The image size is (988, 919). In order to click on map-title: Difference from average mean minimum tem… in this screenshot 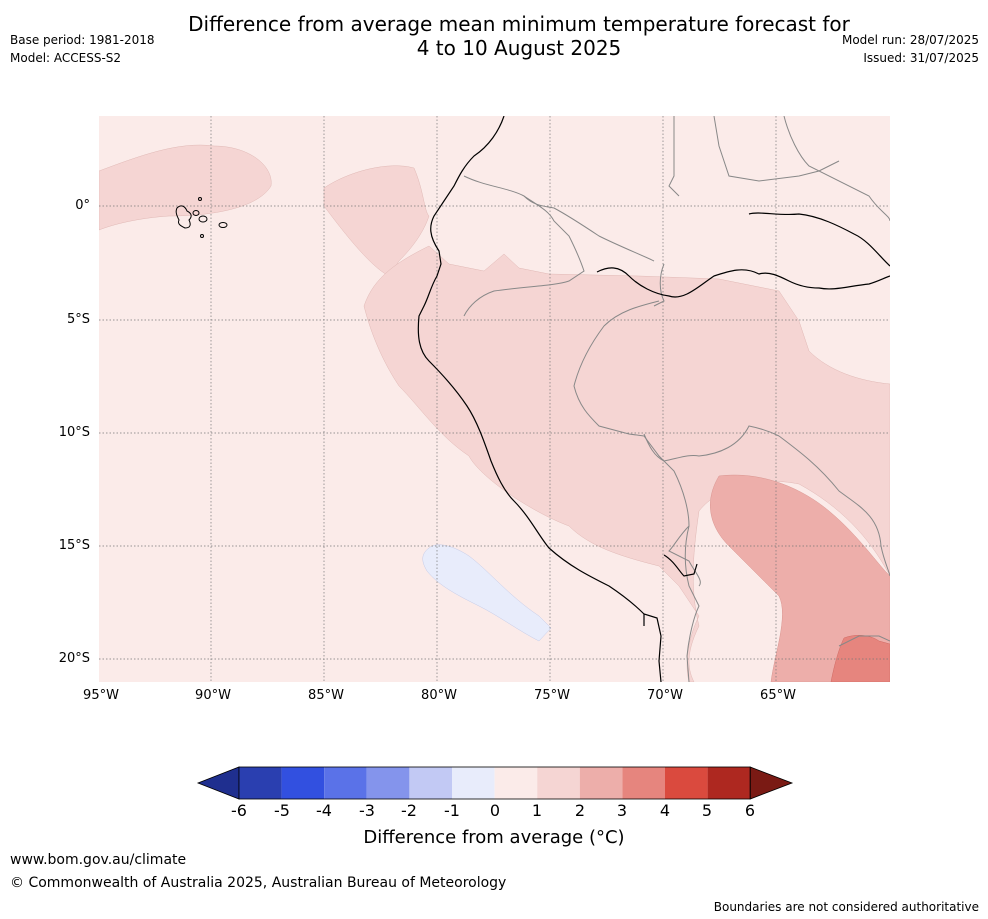, I will do `click(494, 36)`.